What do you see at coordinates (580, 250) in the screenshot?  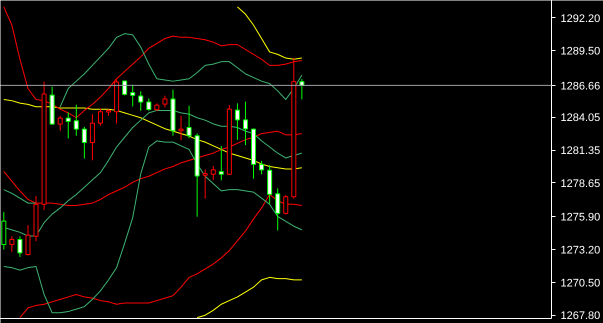 I see `y-tick-label: 1273.20` at bounding box center [580, 250].